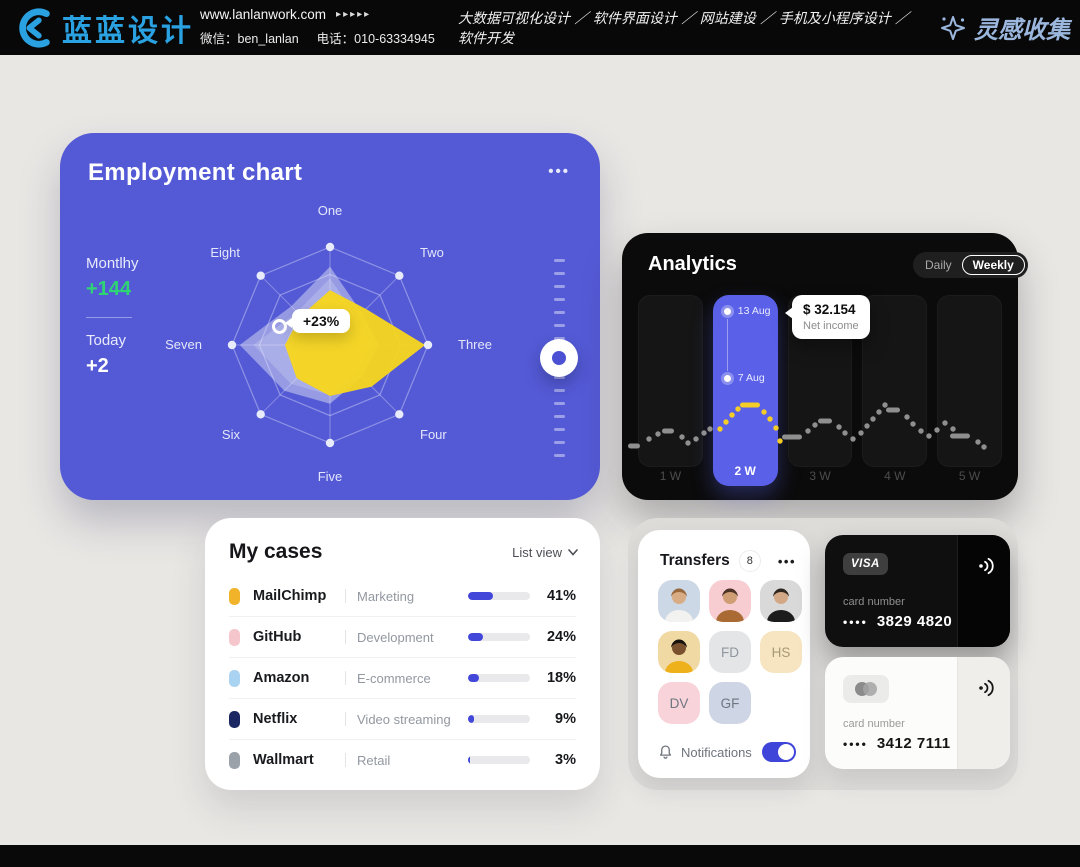 Image resolution: width=1080 pixels, height=867 pixels. I want to click on employment-menu-icon: •••, so click(559, 171).